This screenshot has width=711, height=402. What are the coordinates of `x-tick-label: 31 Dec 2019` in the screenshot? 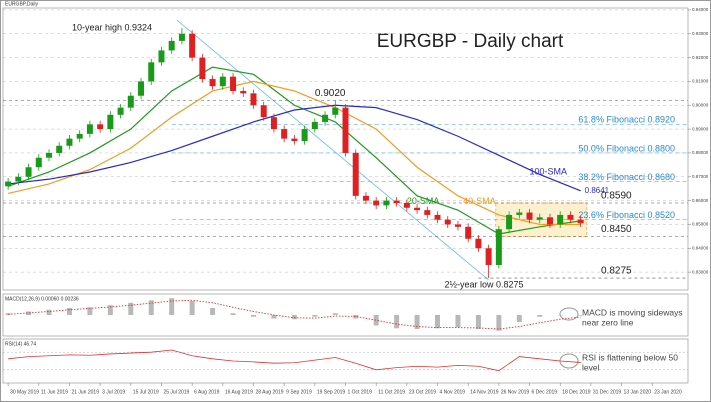 It's located at (607, 392).